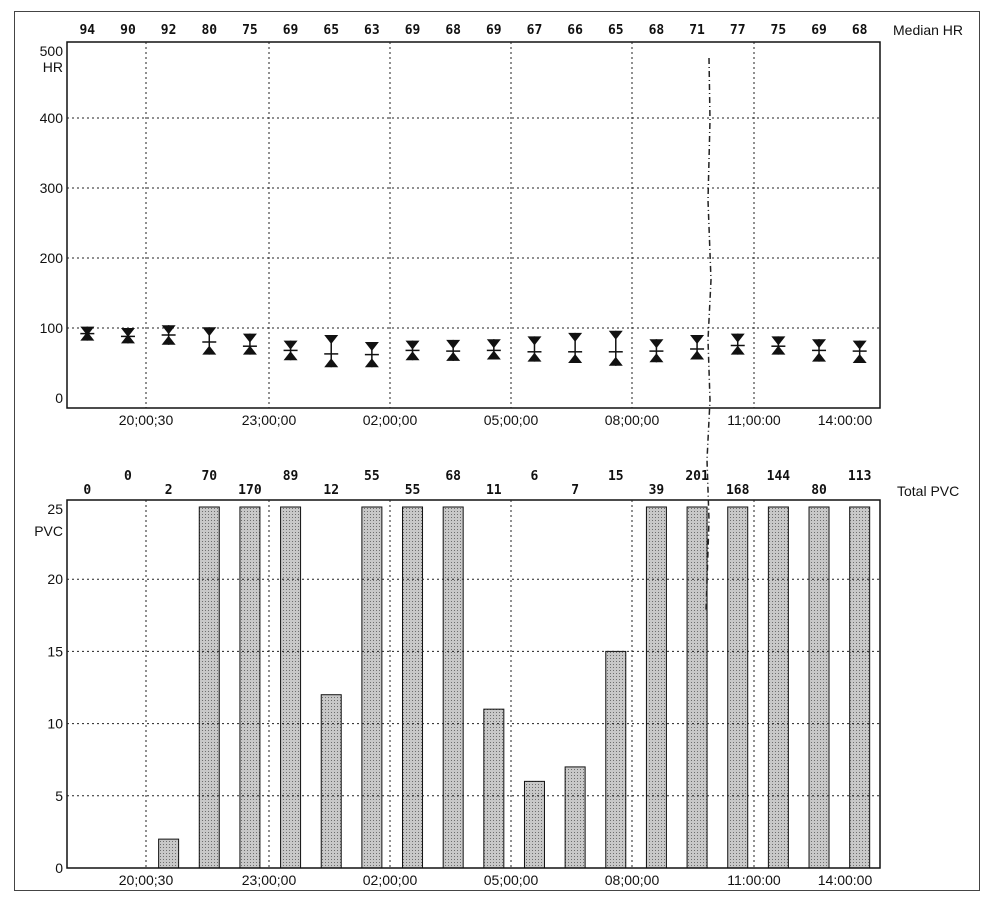 This screenshot has width=995, height=907. Describe the element at coordinates (53, 67) in the screenshot. I see `hr-ylabel: HR` at that location.